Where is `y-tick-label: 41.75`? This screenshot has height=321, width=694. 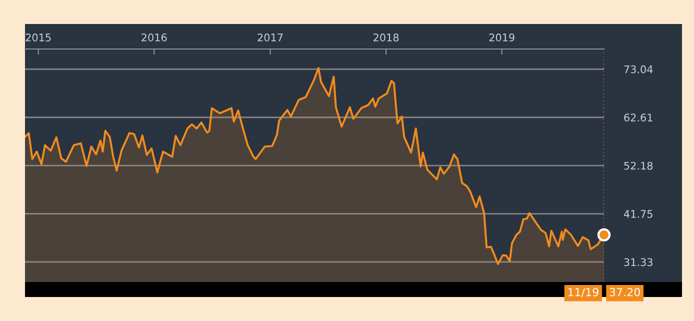
y-tick-label: 41.75 is located at coordinates (638, 214).